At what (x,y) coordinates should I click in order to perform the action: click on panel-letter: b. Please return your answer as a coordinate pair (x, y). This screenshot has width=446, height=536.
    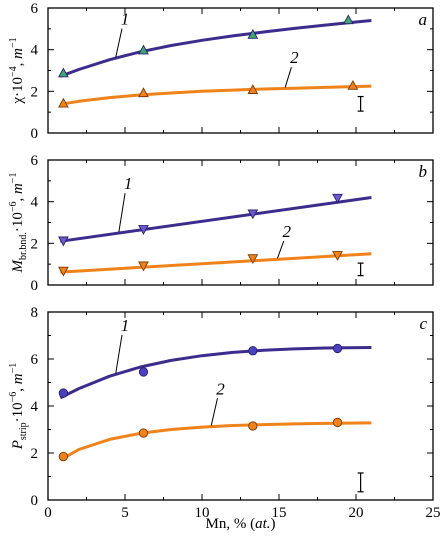
    Looking at the image, I should click on (423, 171).